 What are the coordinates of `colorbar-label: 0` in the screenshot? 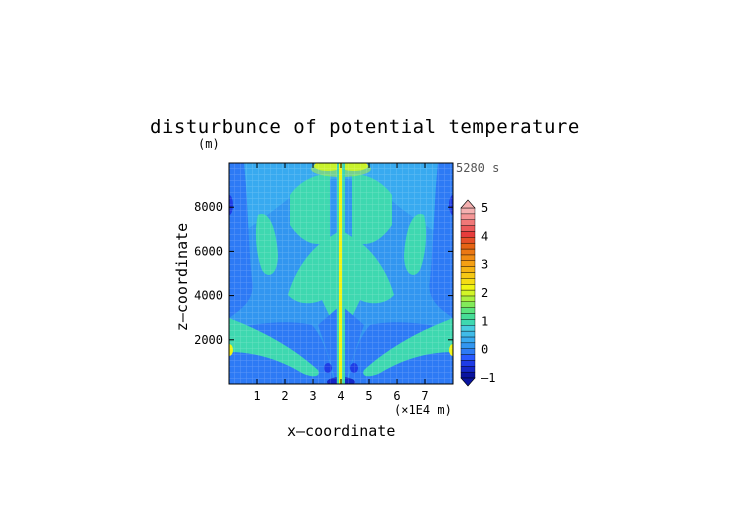 It's located at (484, 350).